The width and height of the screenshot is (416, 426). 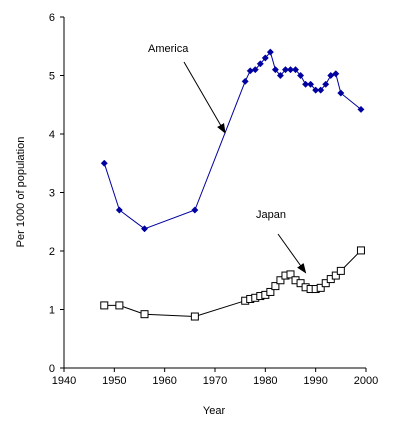 I want to click on x-tick-label: 1980, so click(x=265, y=381).